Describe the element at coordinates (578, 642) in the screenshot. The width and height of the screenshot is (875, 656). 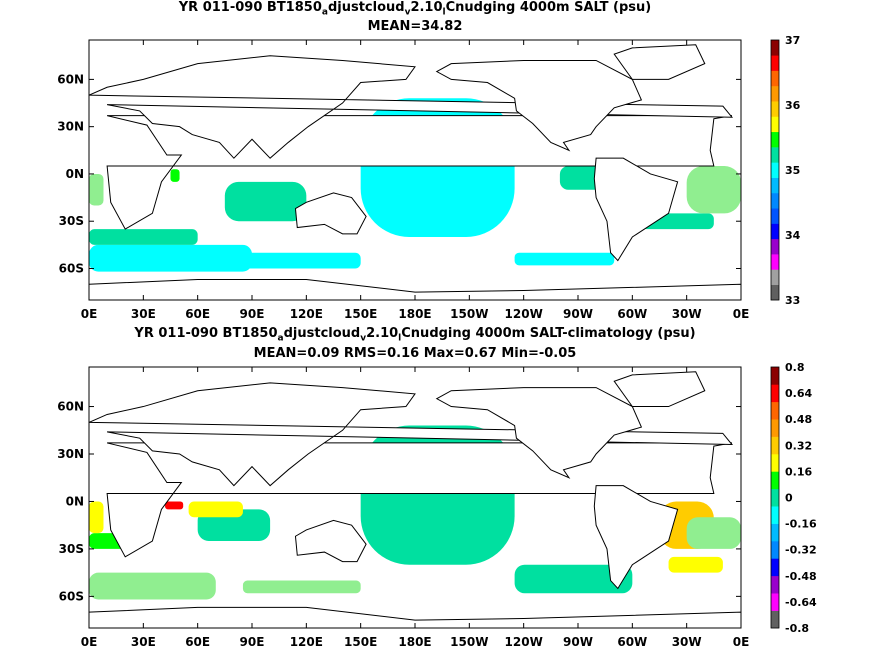
I see `x-tick-label: 90W` at that location.